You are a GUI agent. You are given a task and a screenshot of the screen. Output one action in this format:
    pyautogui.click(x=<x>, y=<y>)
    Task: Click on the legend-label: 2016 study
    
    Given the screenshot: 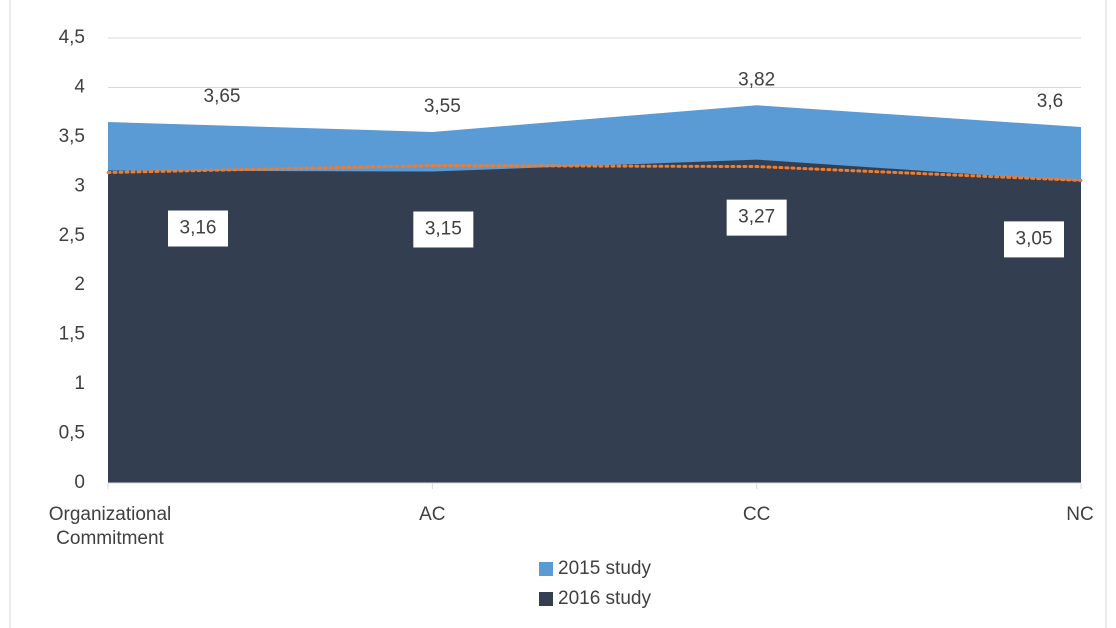 What is the action you would take?
    pyautogui.click(x=604, y=598)
    